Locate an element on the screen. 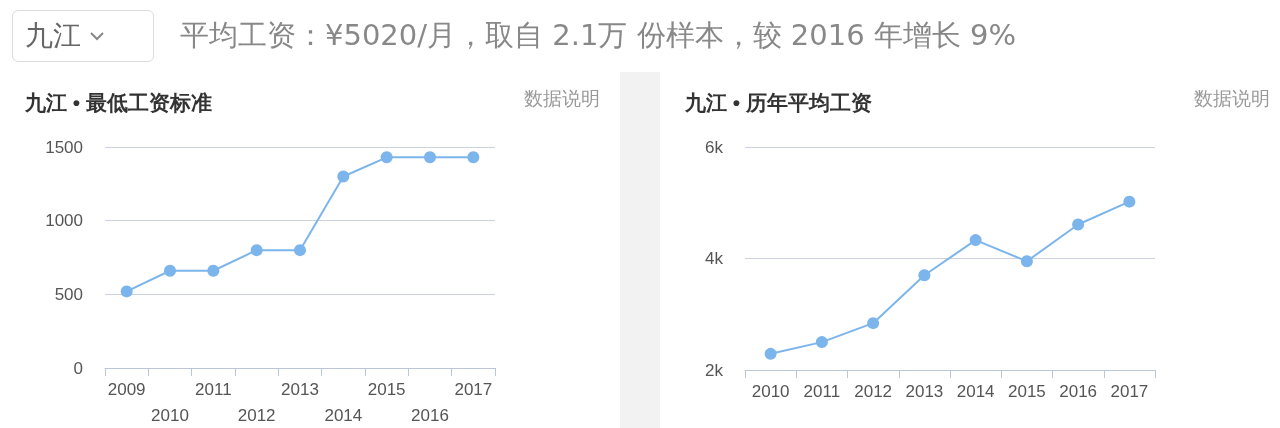 The height and width of the screenshot is (428, 1280). y-tick-label: 1500 is located at coordinates (64, 147).